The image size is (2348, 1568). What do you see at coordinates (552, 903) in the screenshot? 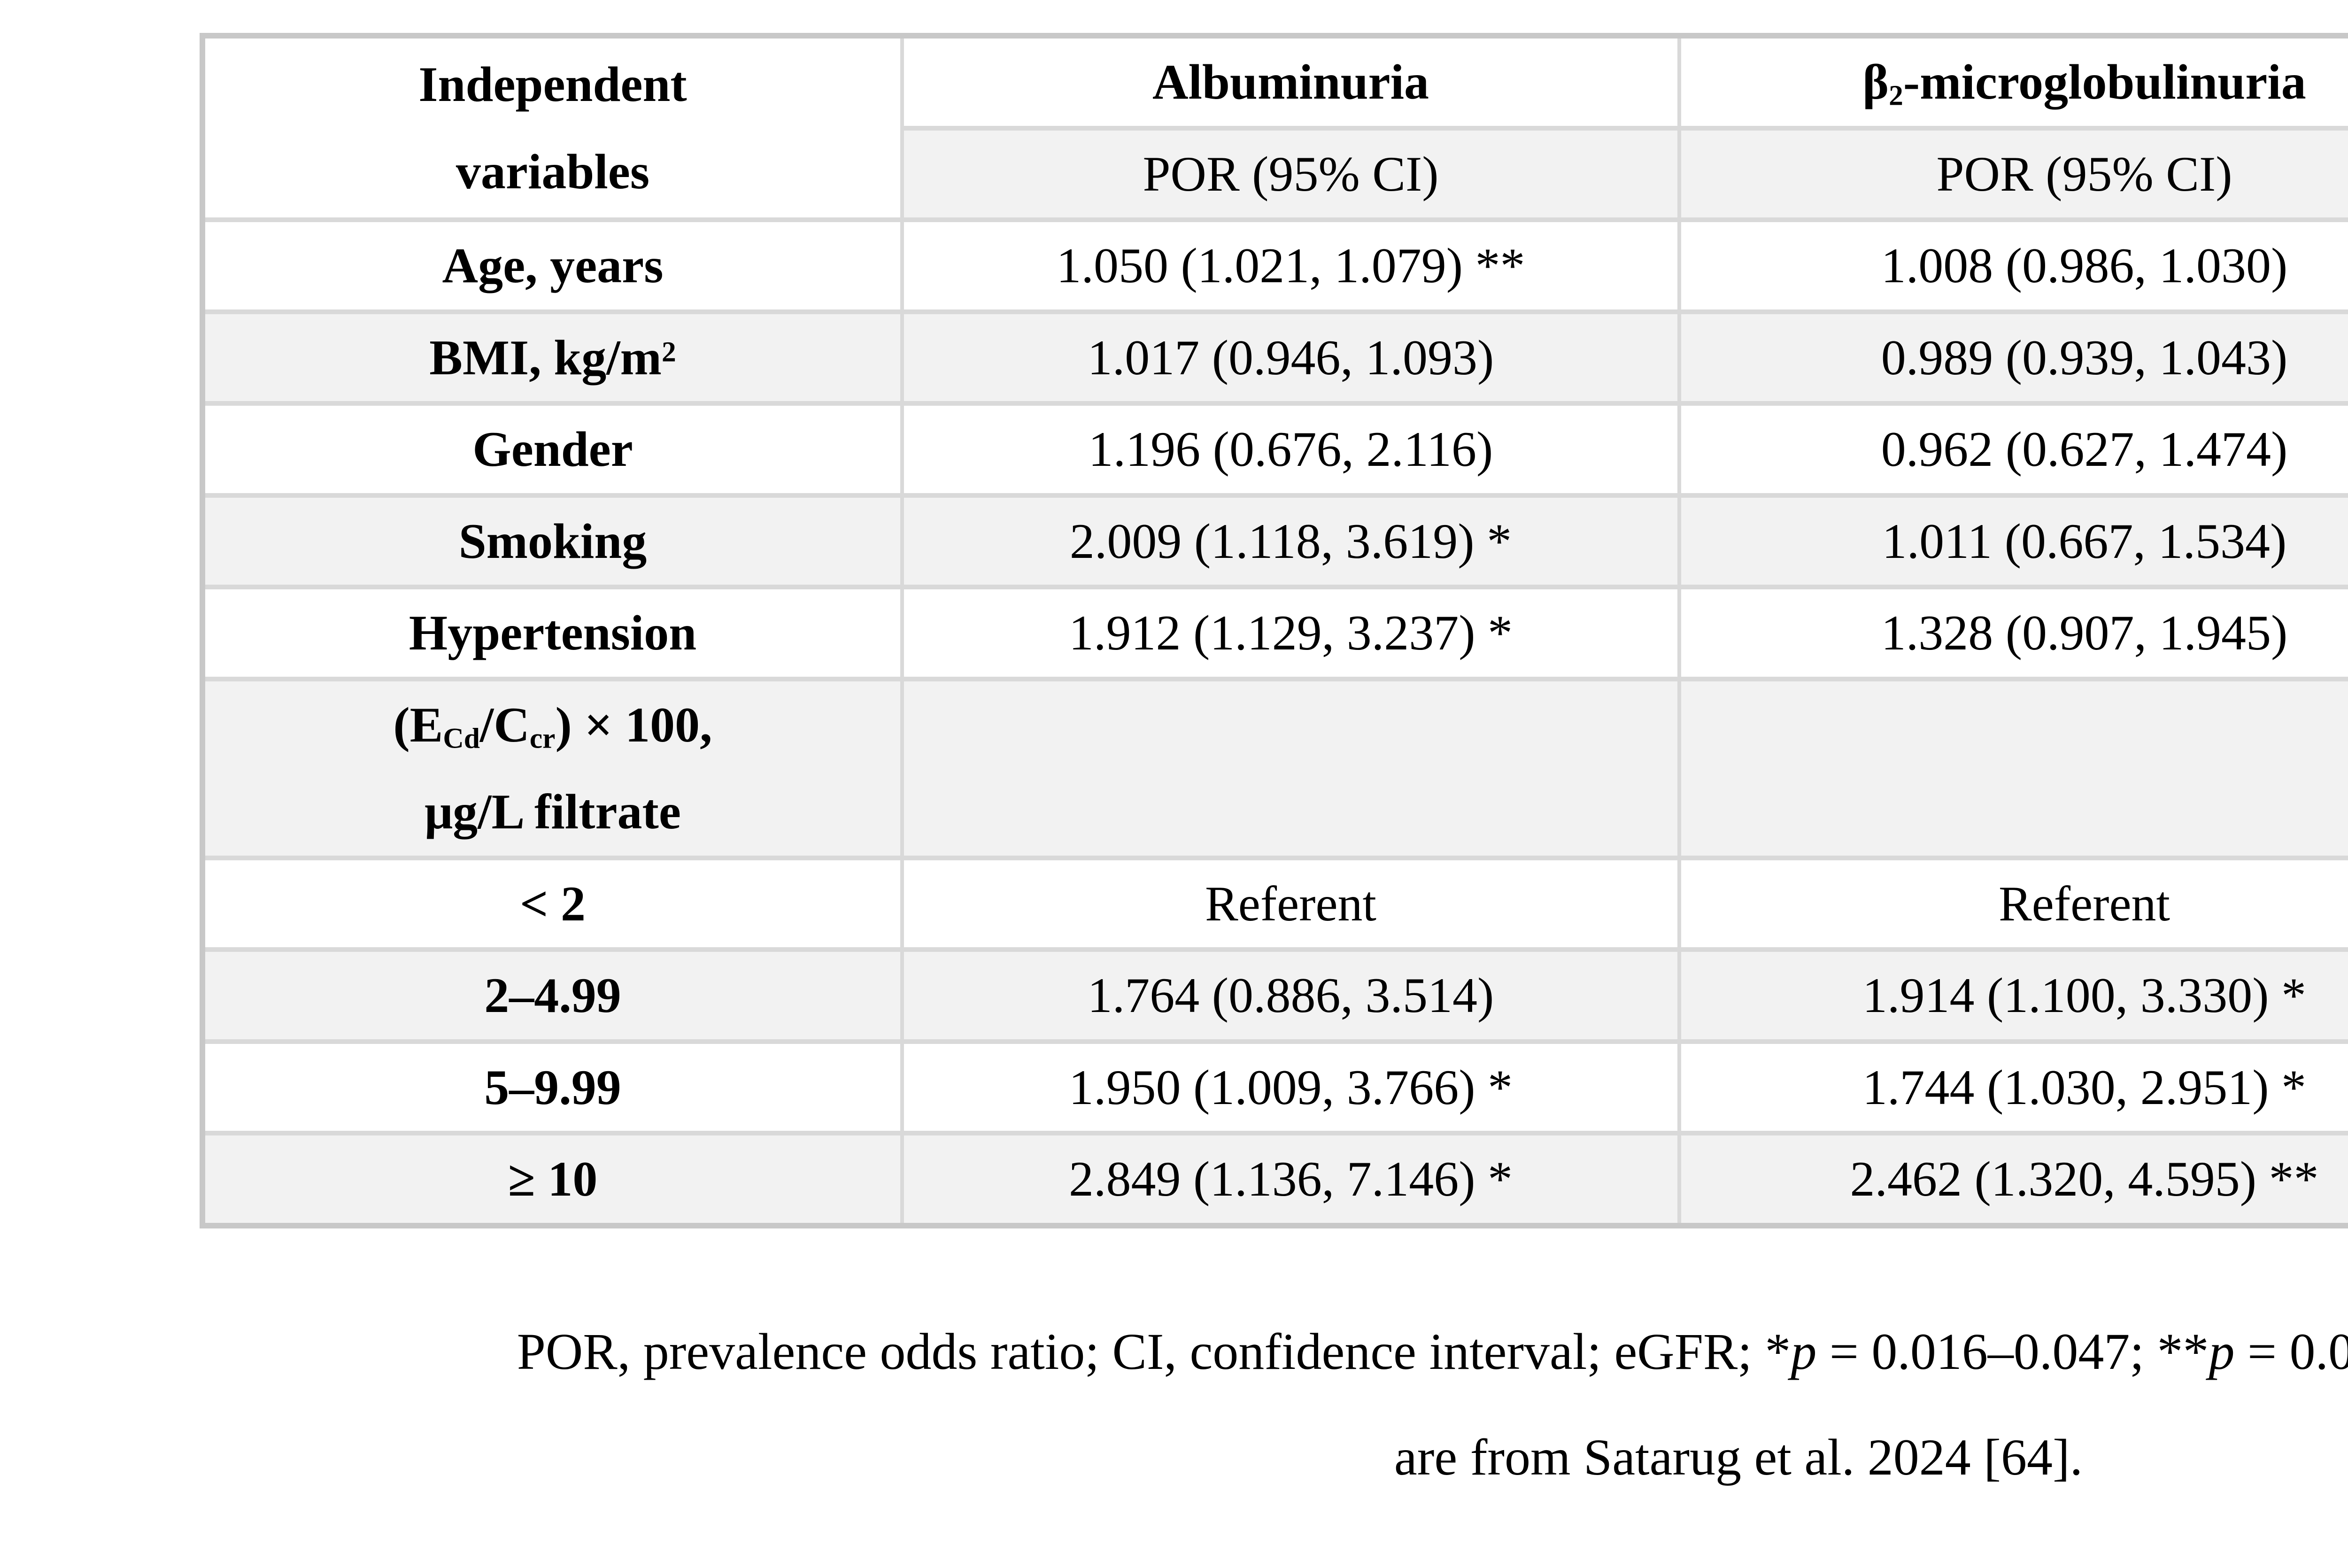
I see `row-label-lt2: < 2` at bounding box center [552, 903].